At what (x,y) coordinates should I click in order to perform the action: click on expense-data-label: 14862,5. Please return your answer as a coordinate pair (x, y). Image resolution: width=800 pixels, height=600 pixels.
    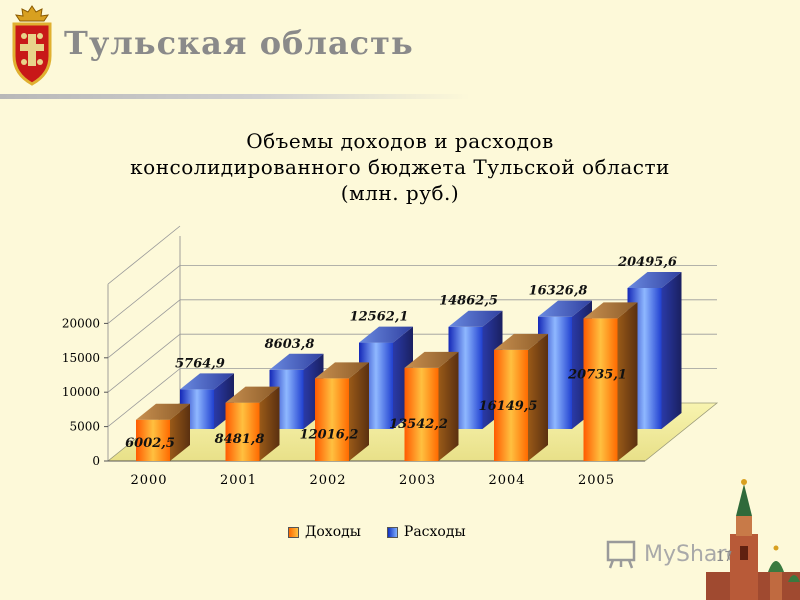
    Looking at the image, I should click on (468, 301).